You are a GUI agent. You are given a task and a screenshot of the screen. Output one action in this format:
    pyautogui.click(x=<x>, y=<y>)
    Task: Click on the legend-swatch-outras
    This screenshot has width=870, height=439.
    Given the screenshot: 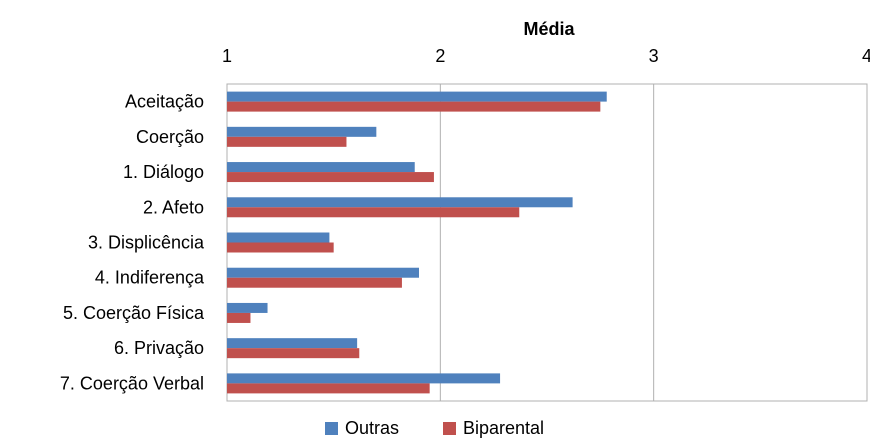 What is the action you would take?
    pyautogui.click(x=331, y=428)
    